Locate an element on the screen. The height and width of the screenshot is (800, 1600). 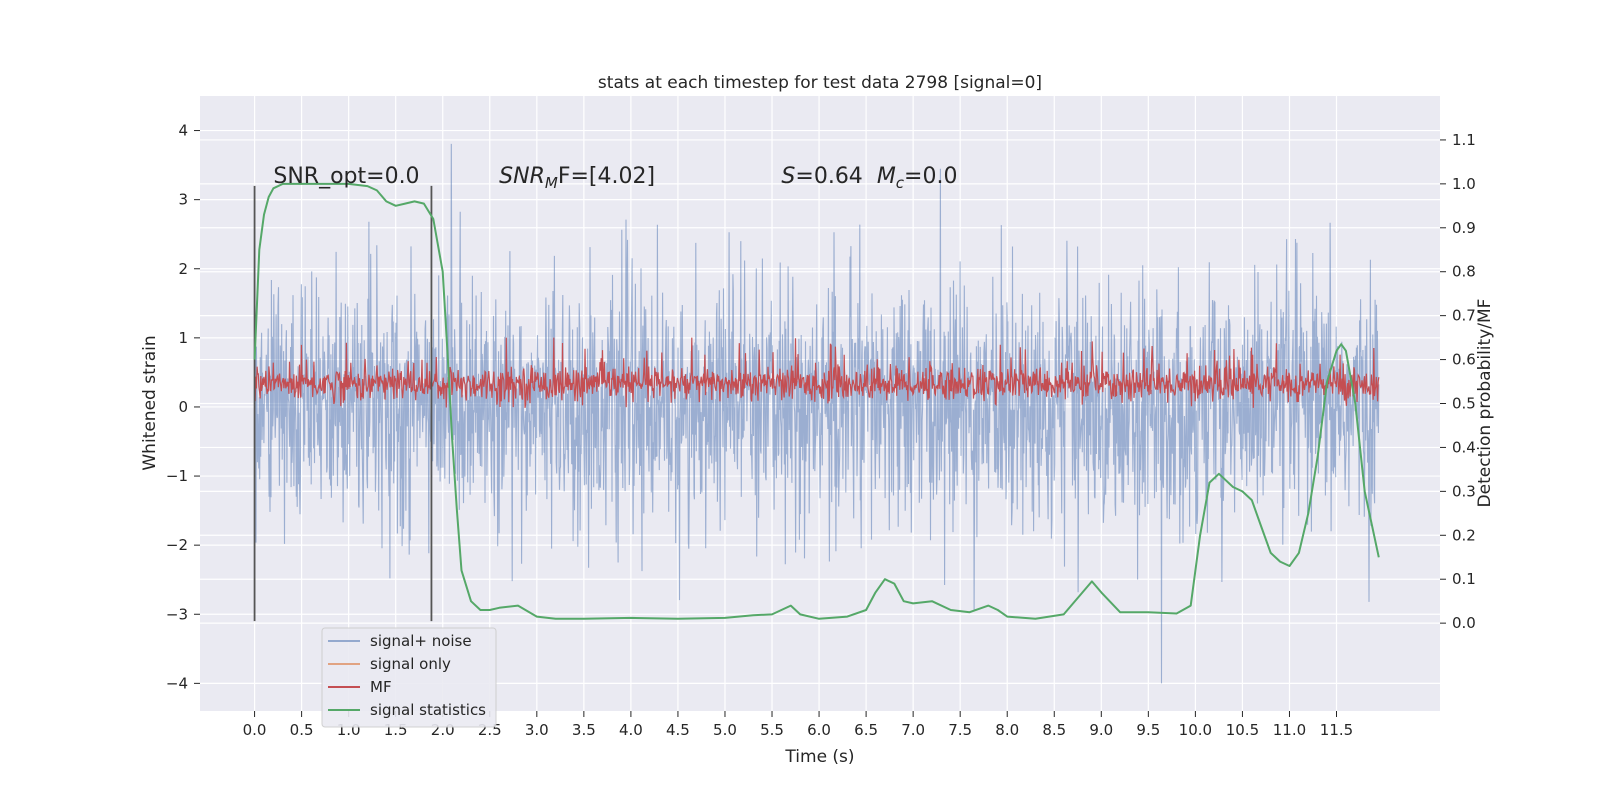
x-tick-label-20: 10.0 is located at coordinates (1195, 730).